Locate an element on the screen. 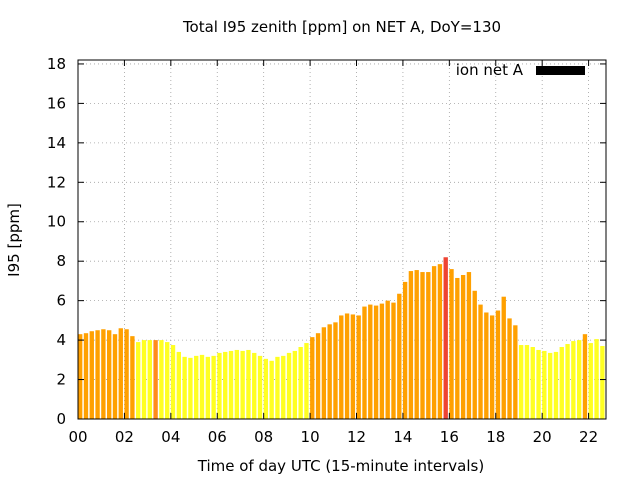 The height and width of the screenshot is (480, 640). y-tick-label: 6 is located at coordinates (61, 301).